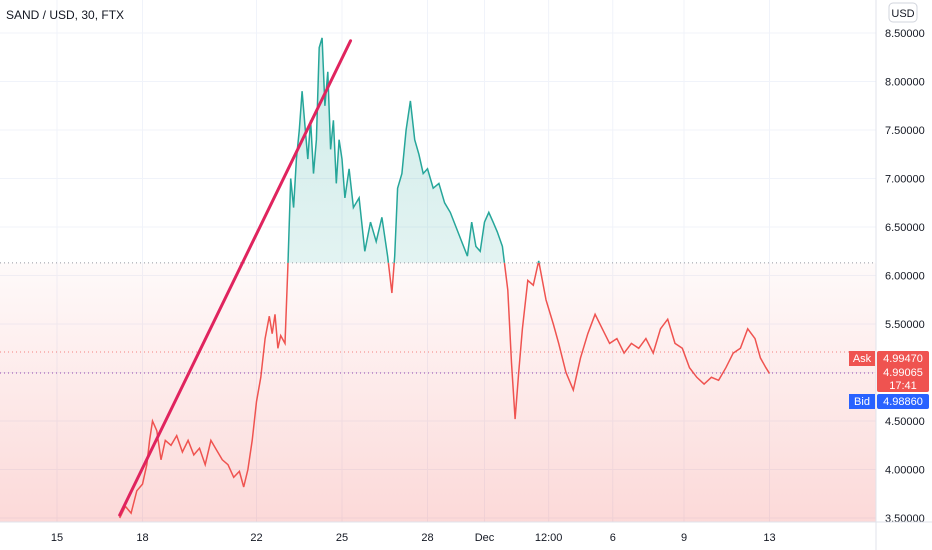 The height and width of the screenshot is (550, 932). Describe the element at coordinates (549, 538) in the screenshot. I see `x-tick-label: 12:00` at that location.